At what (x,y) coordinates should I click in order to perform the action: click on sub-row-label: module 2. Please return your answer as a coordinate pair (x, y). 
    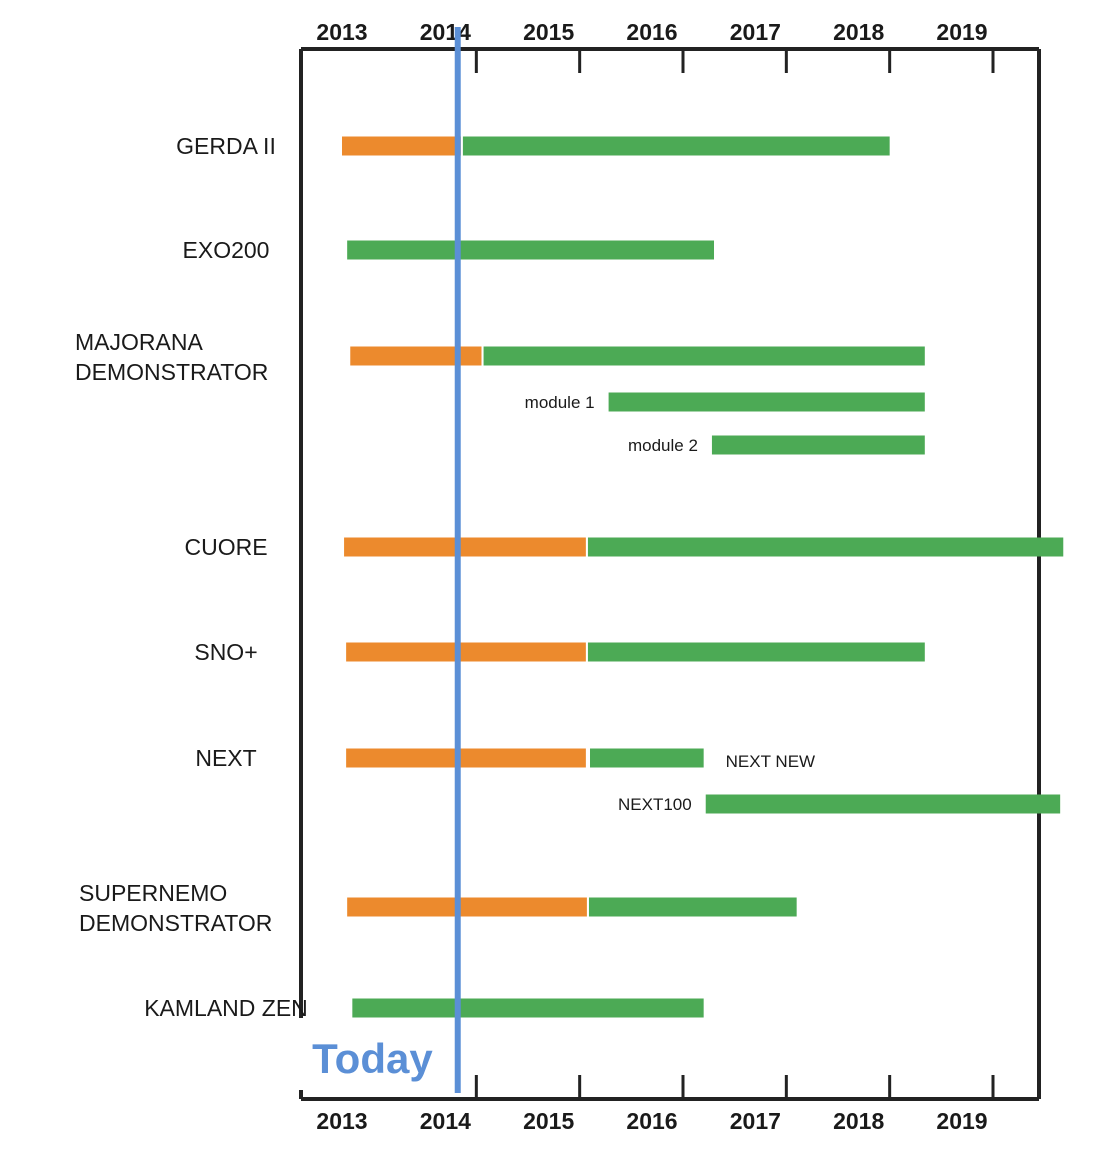
    Looking at the image, I should click on (663, 445).